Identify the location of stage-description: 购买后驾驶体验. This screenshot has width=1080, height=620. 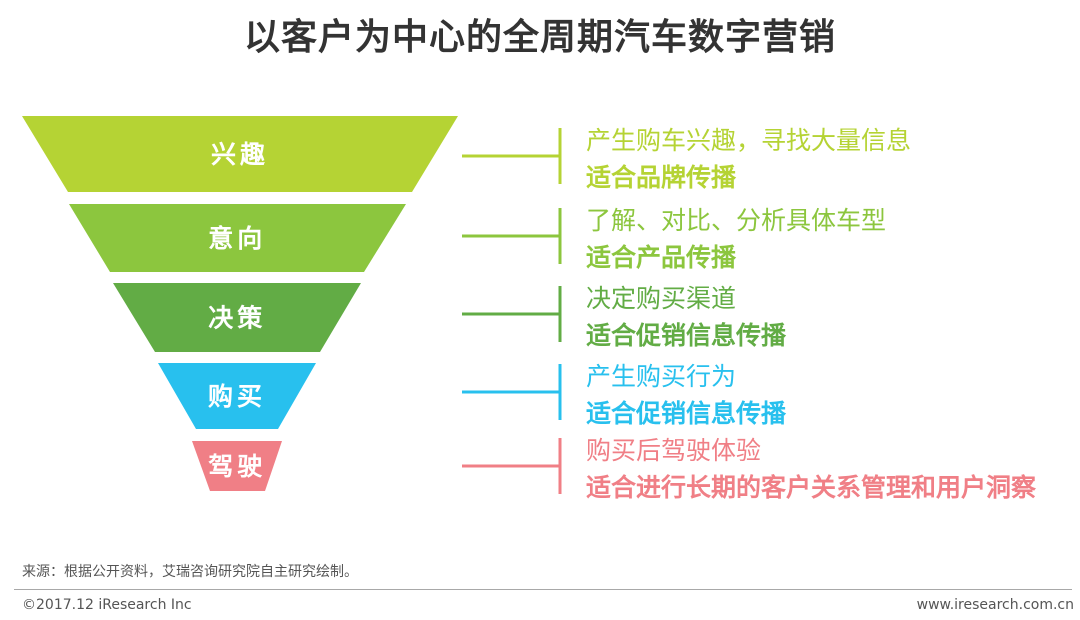
(674, 450).